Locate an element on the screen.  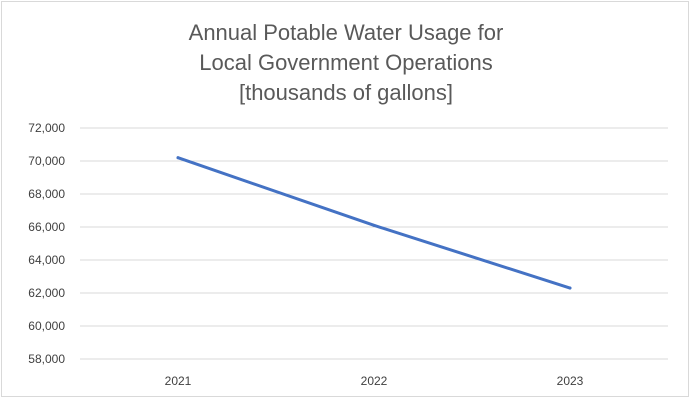
chart-title-line-3: [thousands of gallons] is located at coordinates (346, 92).